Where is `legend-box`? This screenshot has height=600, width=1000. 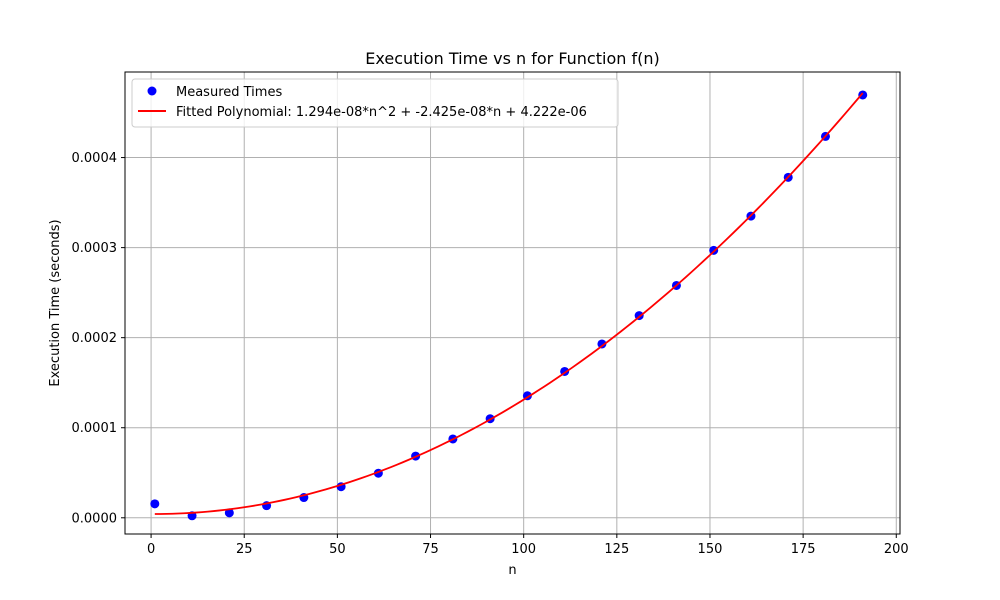
legend-box is located at coordinates (375, 103).